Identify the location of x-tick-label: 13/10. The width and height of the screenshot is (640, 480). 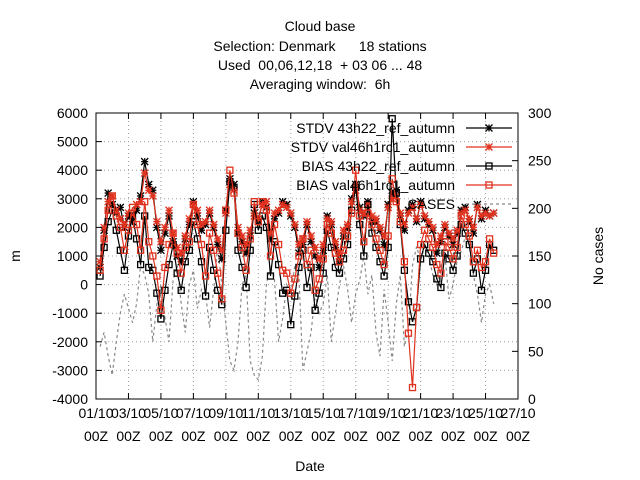
(290, 413).